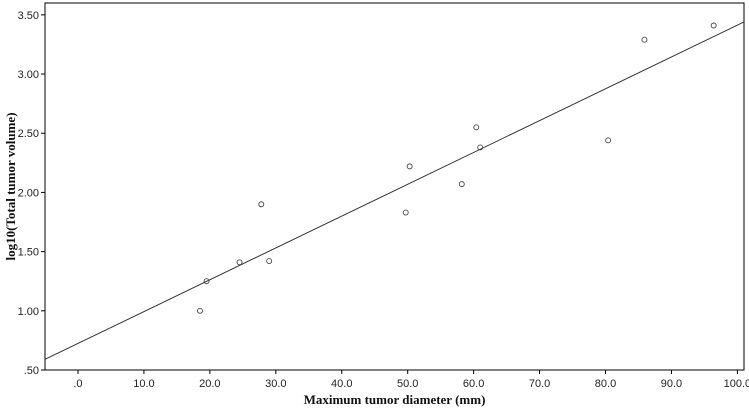  I want to click on x-tick-label: 40.0, so click(341, 384).